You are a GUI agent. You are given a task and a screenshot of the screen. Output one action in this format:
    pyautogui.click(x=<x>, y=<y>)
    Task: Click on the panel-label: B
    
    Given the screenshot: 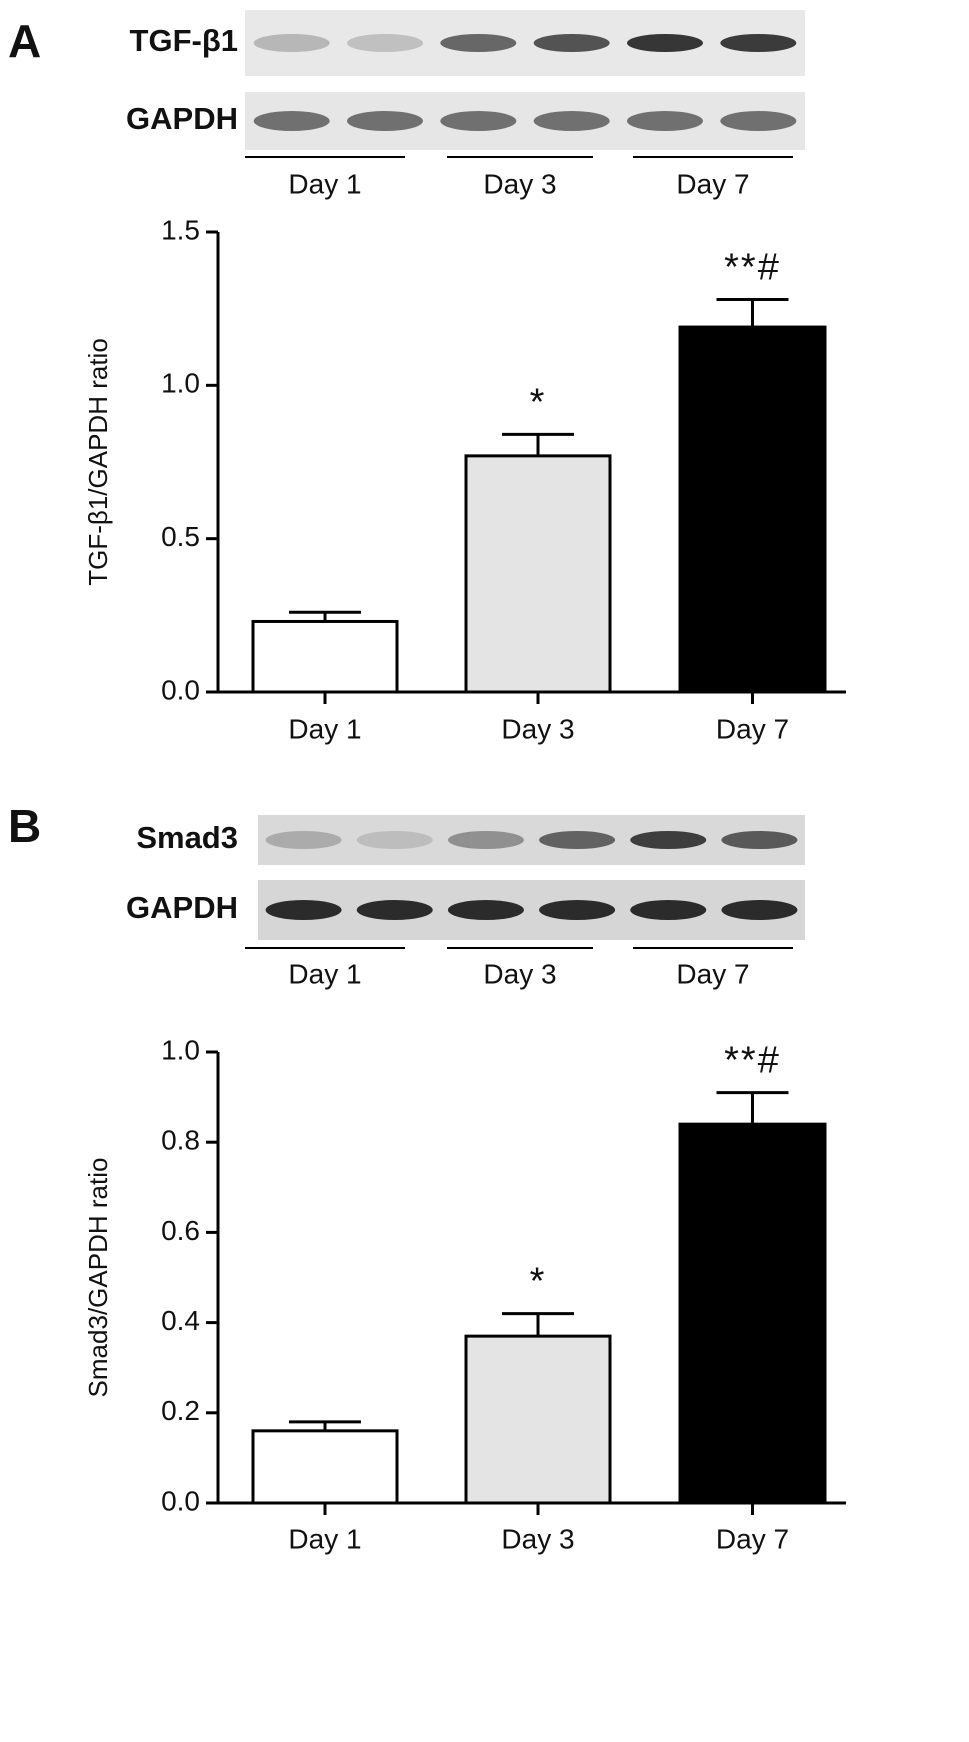 What is the action you would take?
    pyautogui.click(x=24, y=826)
    